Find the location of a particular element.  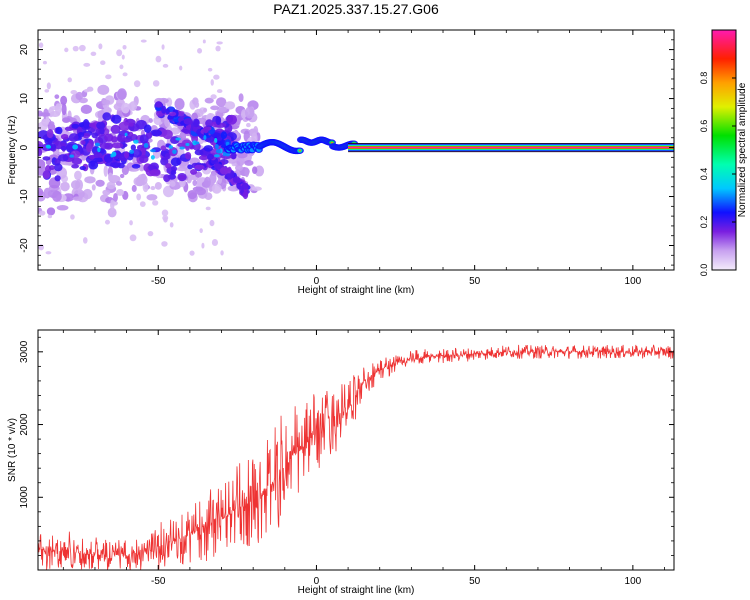

x-tick-label: 100 is located at coordinates (633, 581).